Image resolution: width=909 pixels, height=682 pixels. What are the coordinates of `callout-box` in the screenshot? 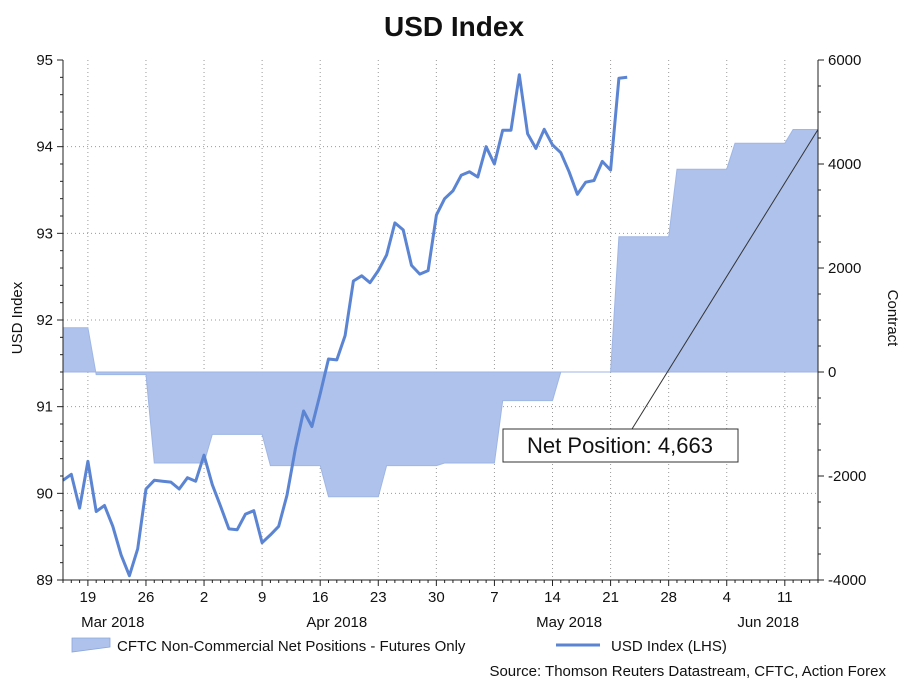 It's located at (620, 445).